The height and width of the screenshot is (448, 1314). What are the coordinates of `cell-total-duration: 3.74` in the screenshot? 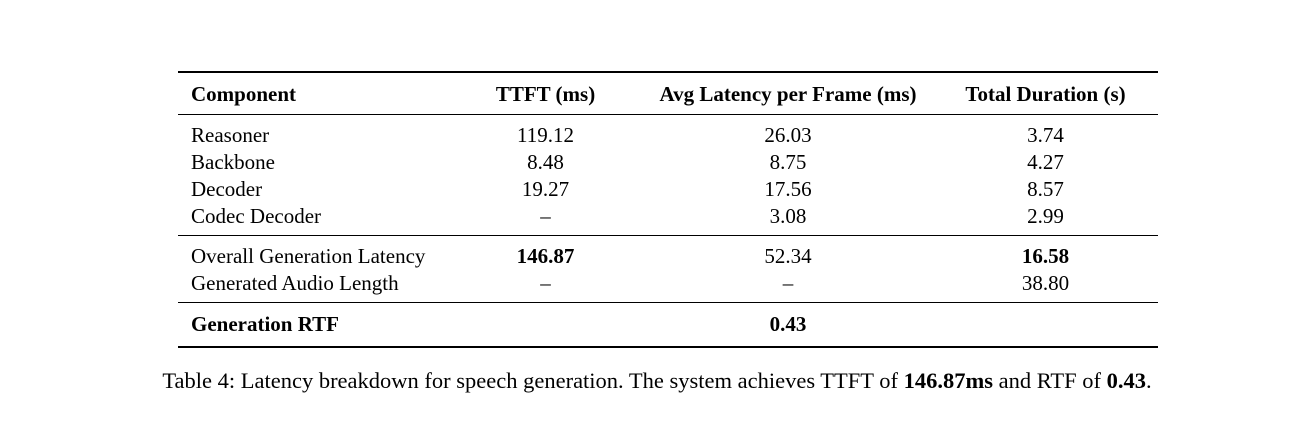 It's located at (1045, 135).